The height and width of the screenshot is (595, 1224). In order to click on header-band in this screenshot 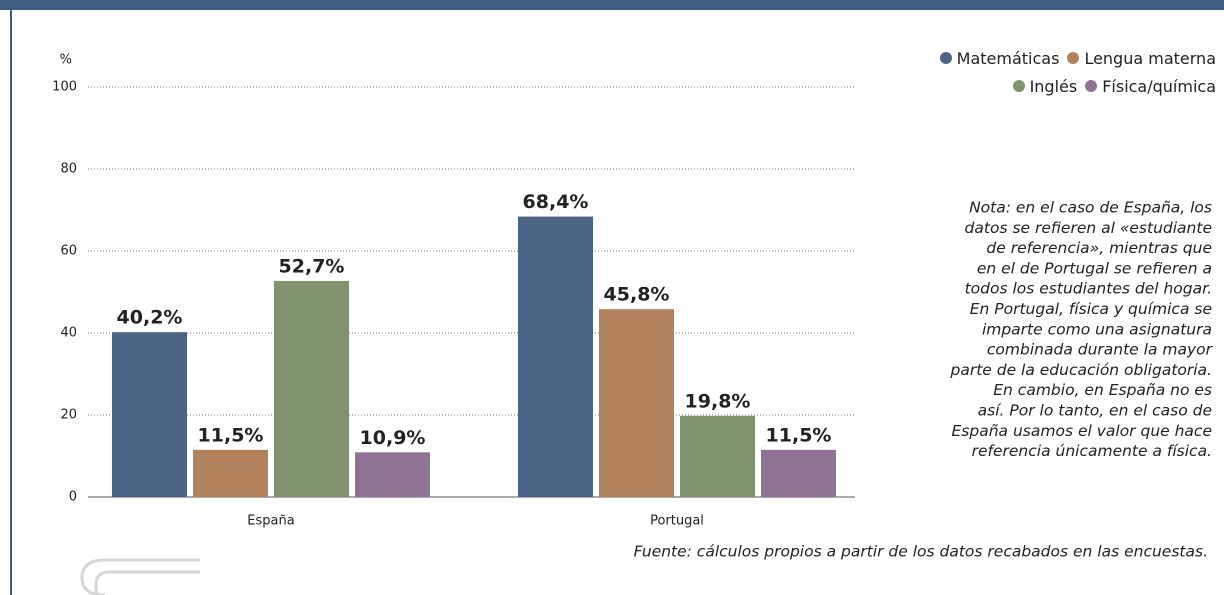, I will do `click(612, 5)`.